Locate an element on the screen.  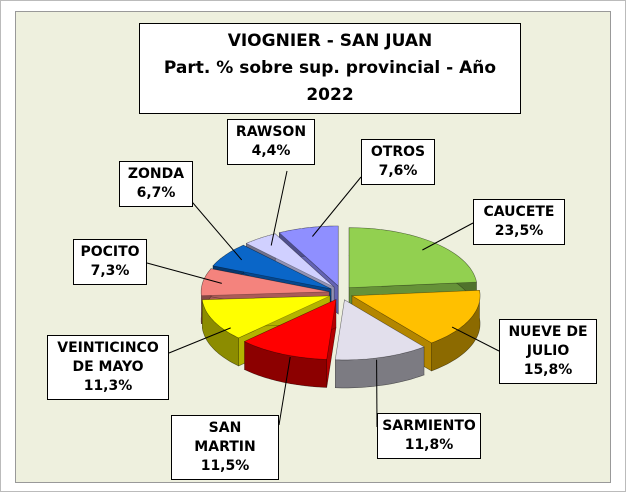
label-value: 7,6% is located at coordinates (398, 171).